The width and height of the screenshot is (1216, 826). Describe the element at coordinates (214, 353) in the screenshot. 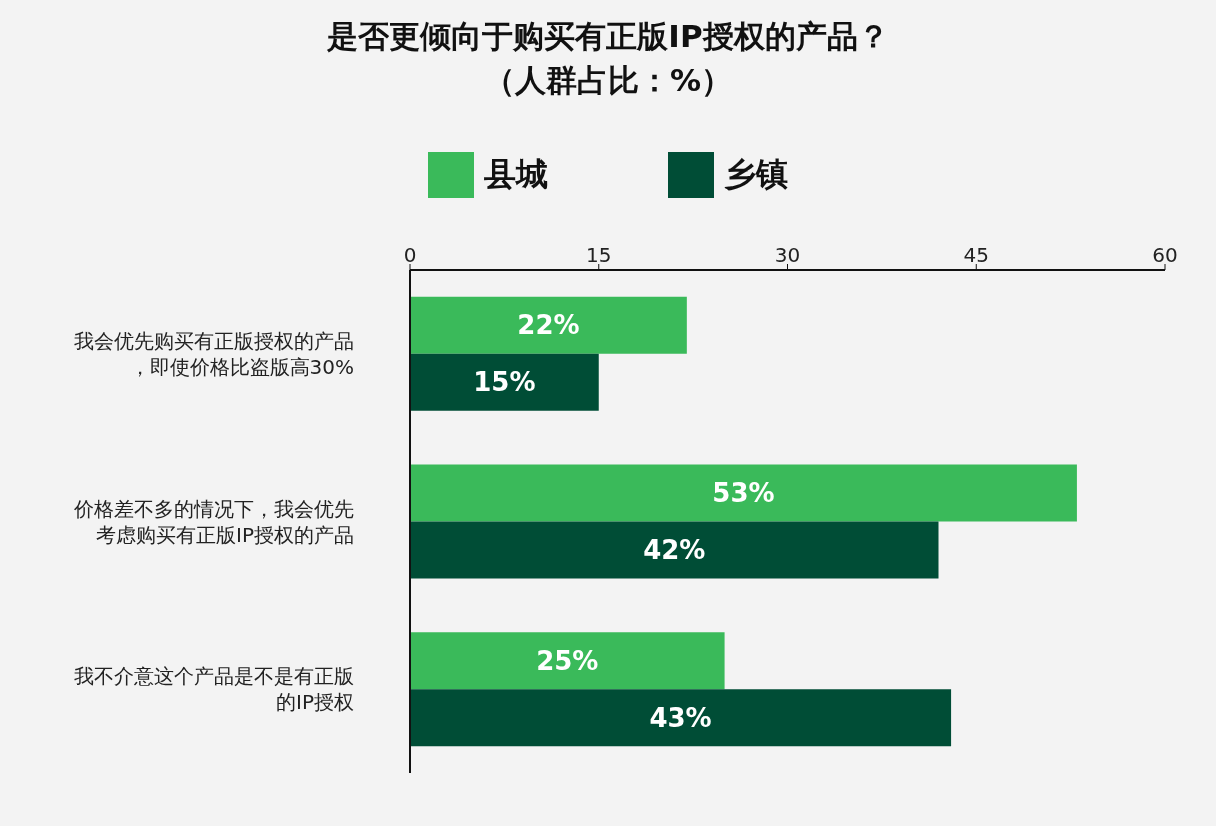

I see `y-tick-label: 我会优先购买有正版授权的产品，即使价格比盗版高30%` at that location.